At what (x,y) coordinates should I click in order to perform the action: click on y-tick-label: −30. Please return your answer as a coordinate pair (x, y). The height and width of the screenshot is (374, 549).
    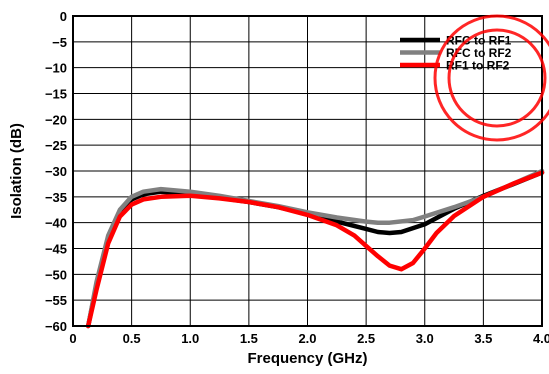
    Looking at the image, I should click on (56, 171).